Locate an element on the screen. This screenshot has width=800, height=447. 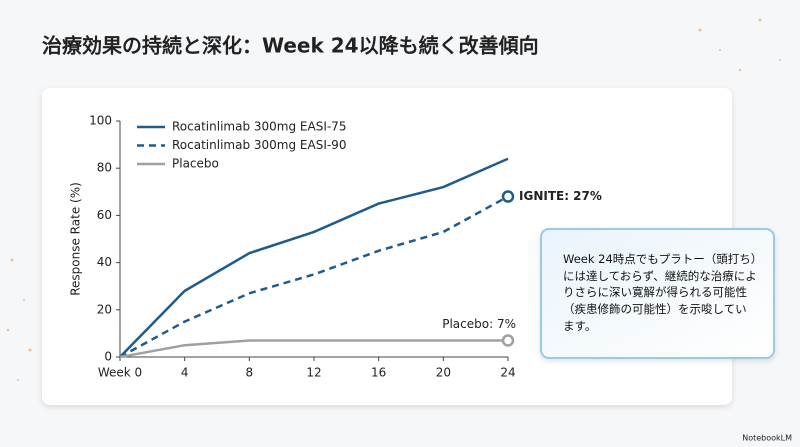
legend-label: Rocatinlimab 300mg EASI-75 is located at coordinates (259, 127).